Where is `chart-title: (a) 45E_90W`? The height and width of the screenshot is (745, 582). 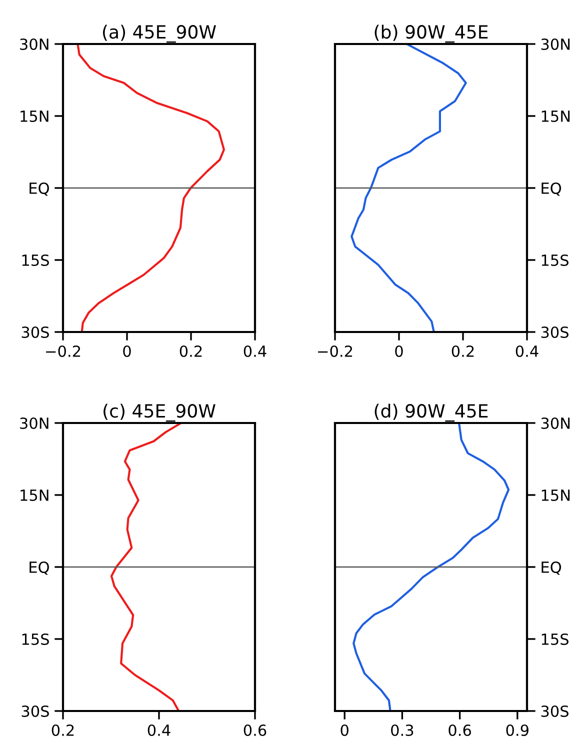
chart-title: (a) 45E_90W is located at coordinates (159, 33).